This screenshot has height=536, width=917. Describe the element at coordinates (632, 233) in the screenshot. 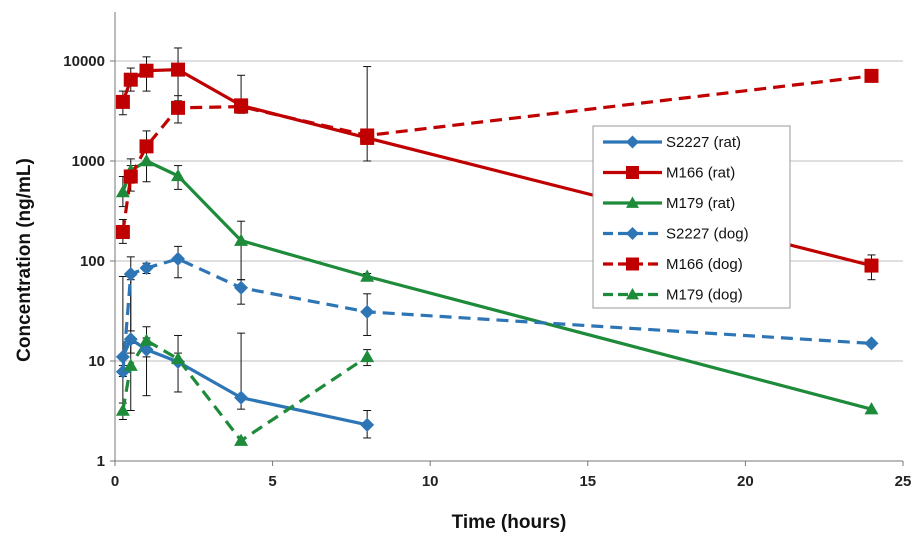

I see `legend-marker-s2227-dog` at that location.